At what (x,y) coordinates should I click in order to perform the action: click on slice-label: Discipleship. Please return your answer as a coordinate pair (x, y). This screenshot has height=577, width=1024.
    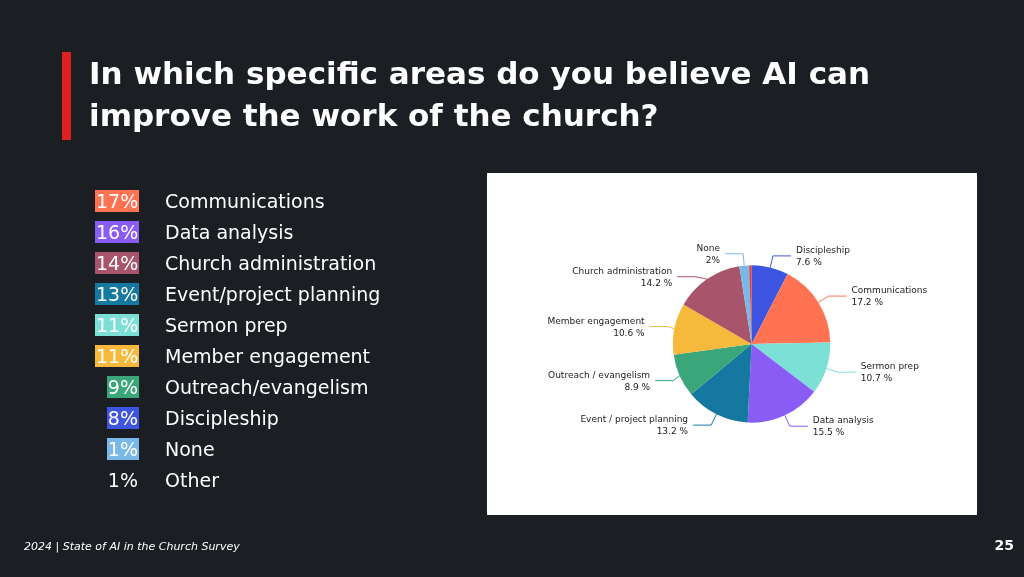
    Looking at the image, I should click on (823, 249).